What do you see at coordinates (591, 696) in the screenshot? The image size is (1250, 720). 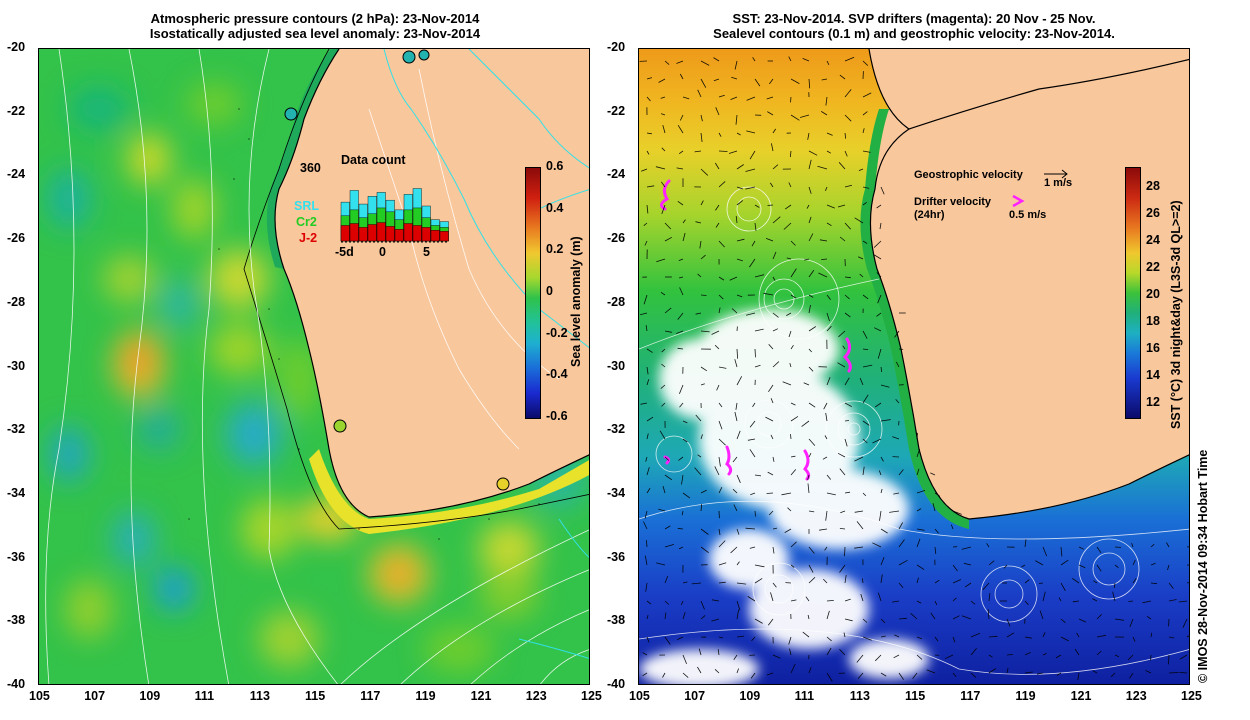 I see `left_panel-xtick: 125` at bounding box center [591, 696].